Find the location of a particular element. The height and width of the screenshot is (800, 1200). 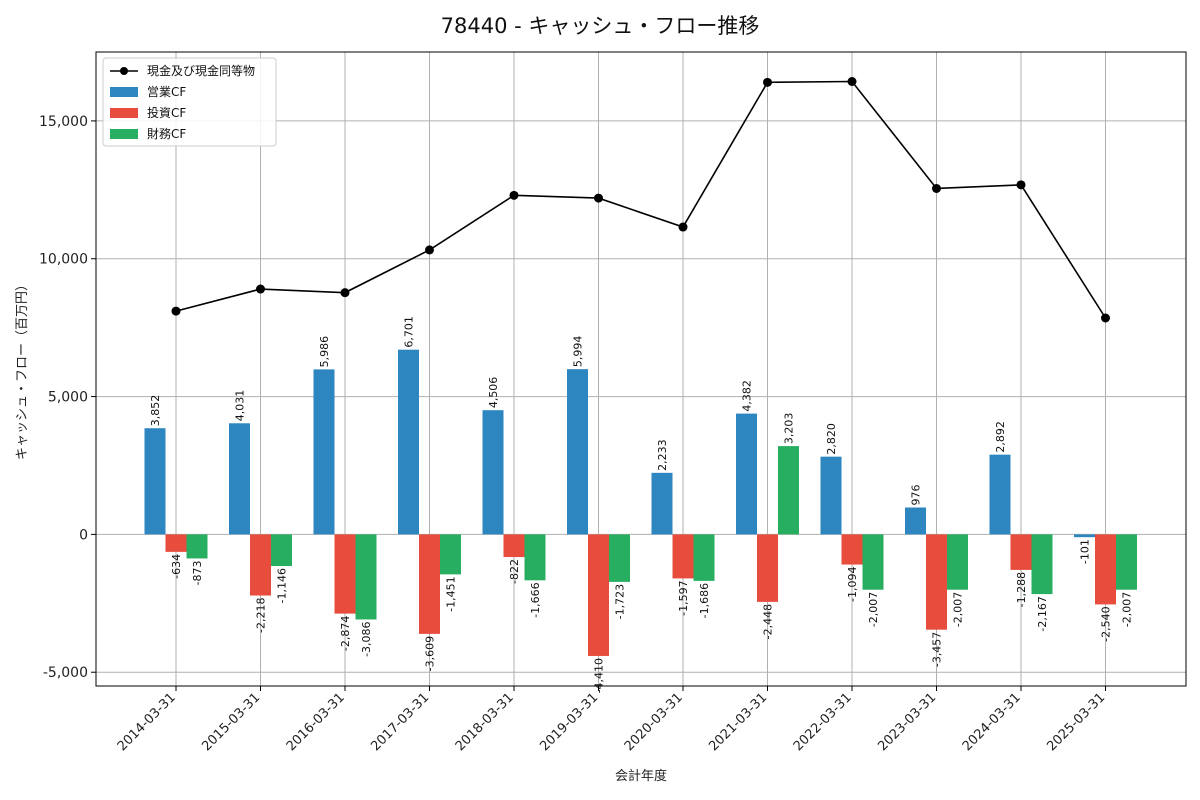

bar-value-label: 4,506 is located at coordinates (493, 393).